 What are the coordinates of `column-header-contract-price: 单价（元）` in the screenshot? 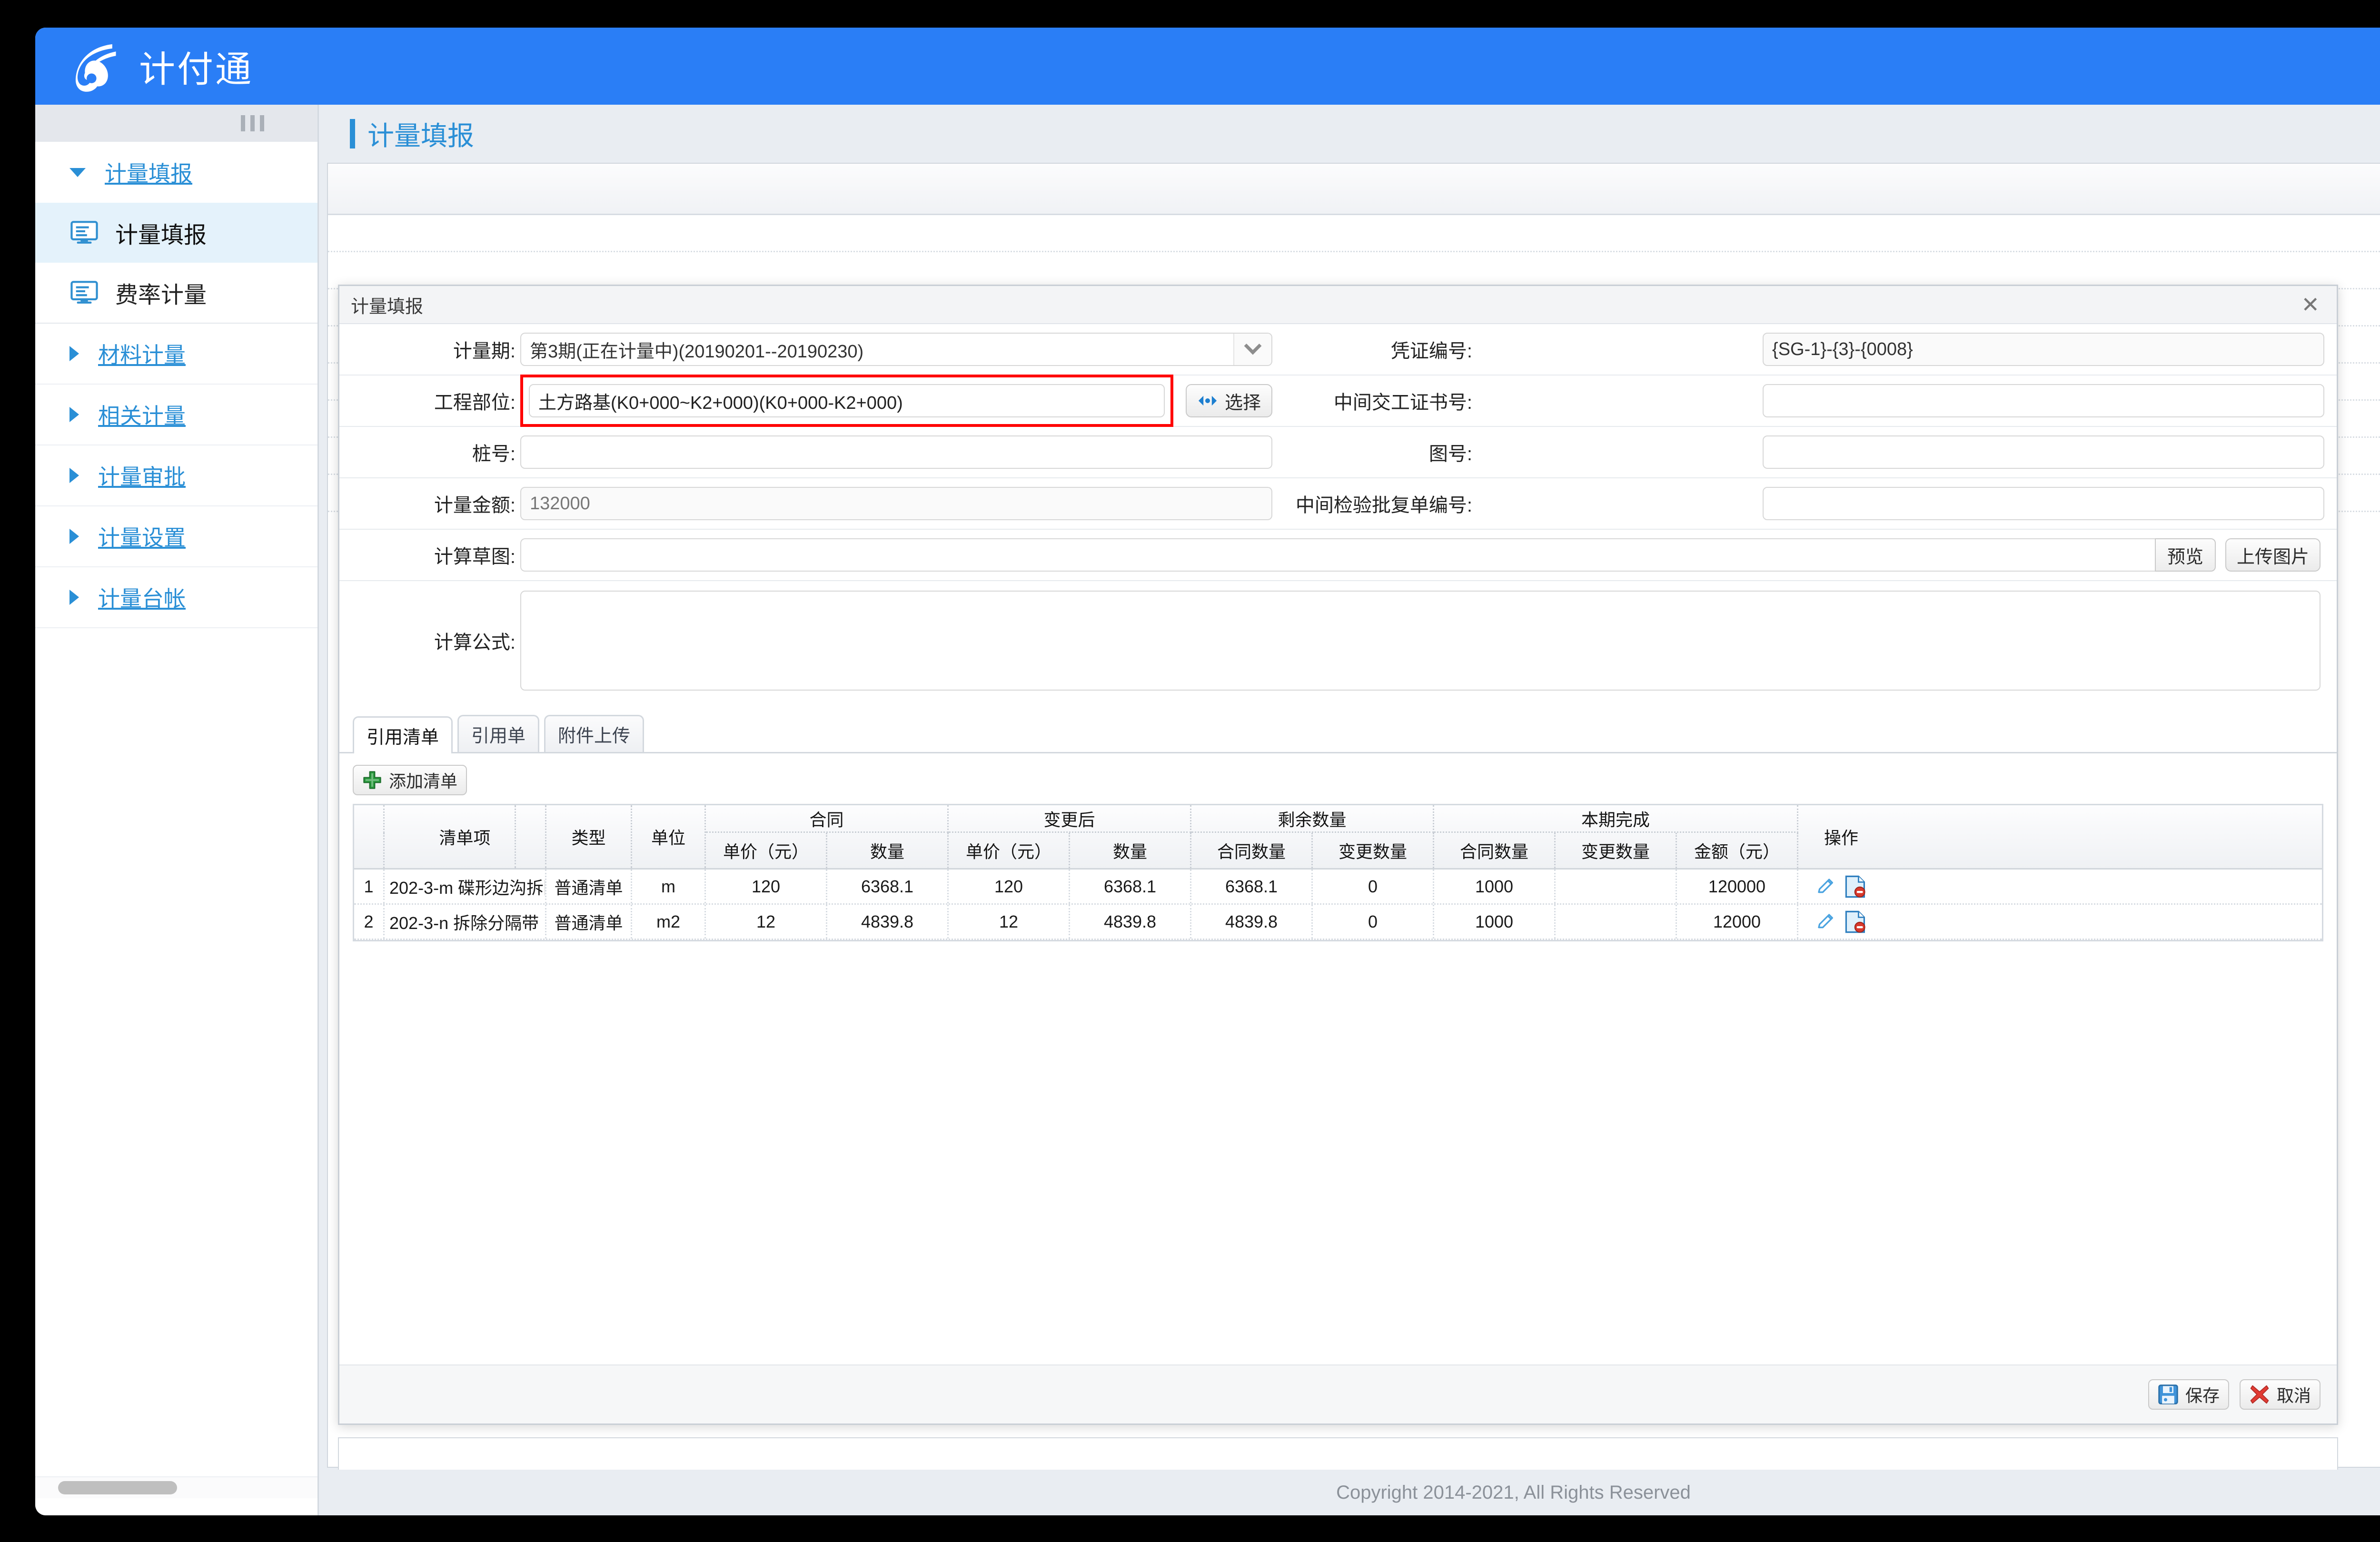 It's located at (766, 850).